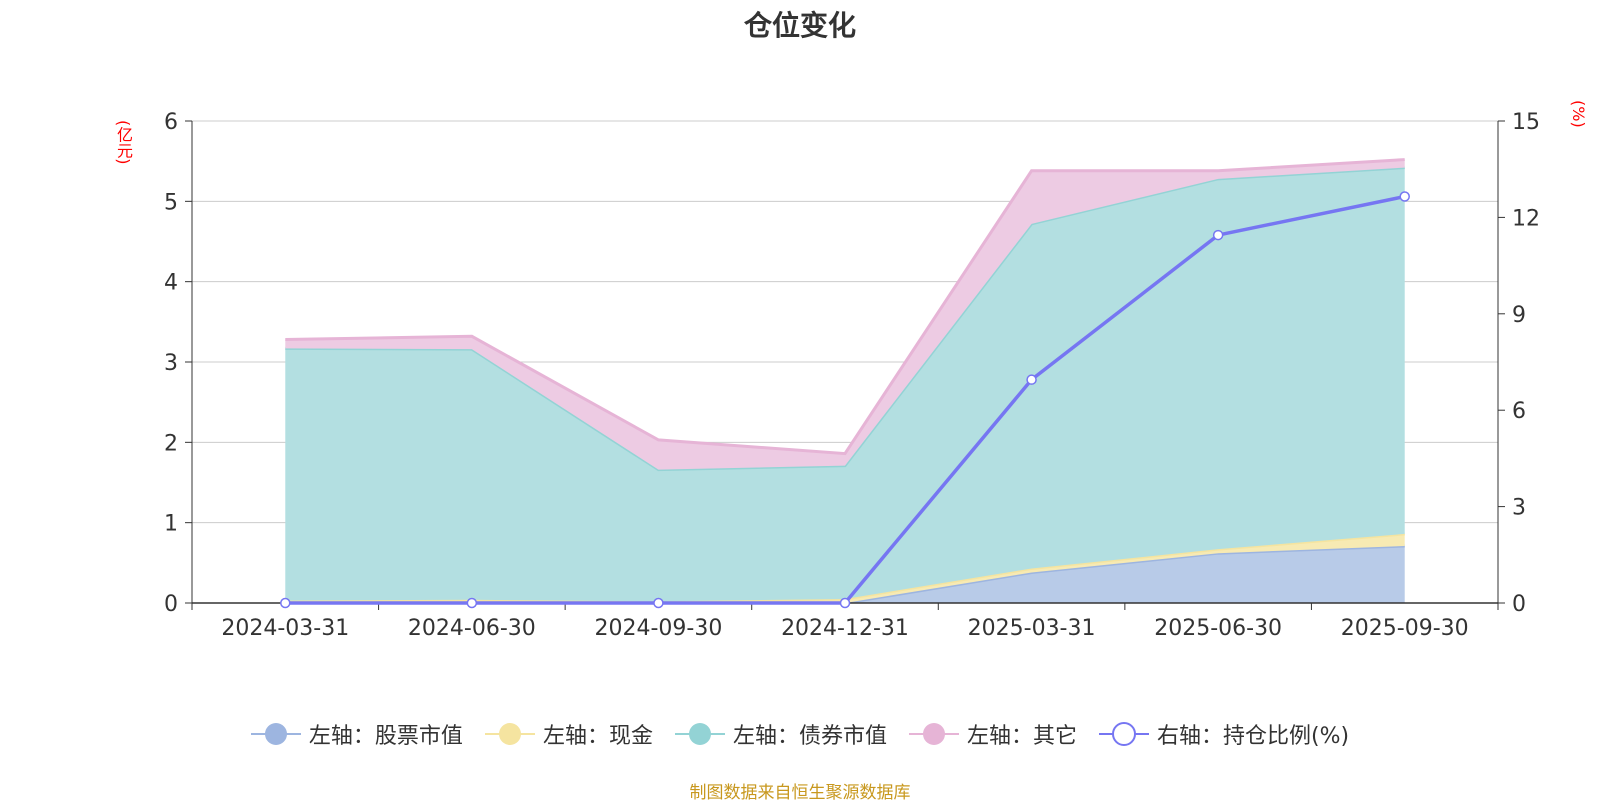 This screenshot has height=803, width=1600. What do you see at coordinates (285, 628) in the screenshot?
I see `x-tick-label: 2024-03-31` at bounding box center [285, 628].